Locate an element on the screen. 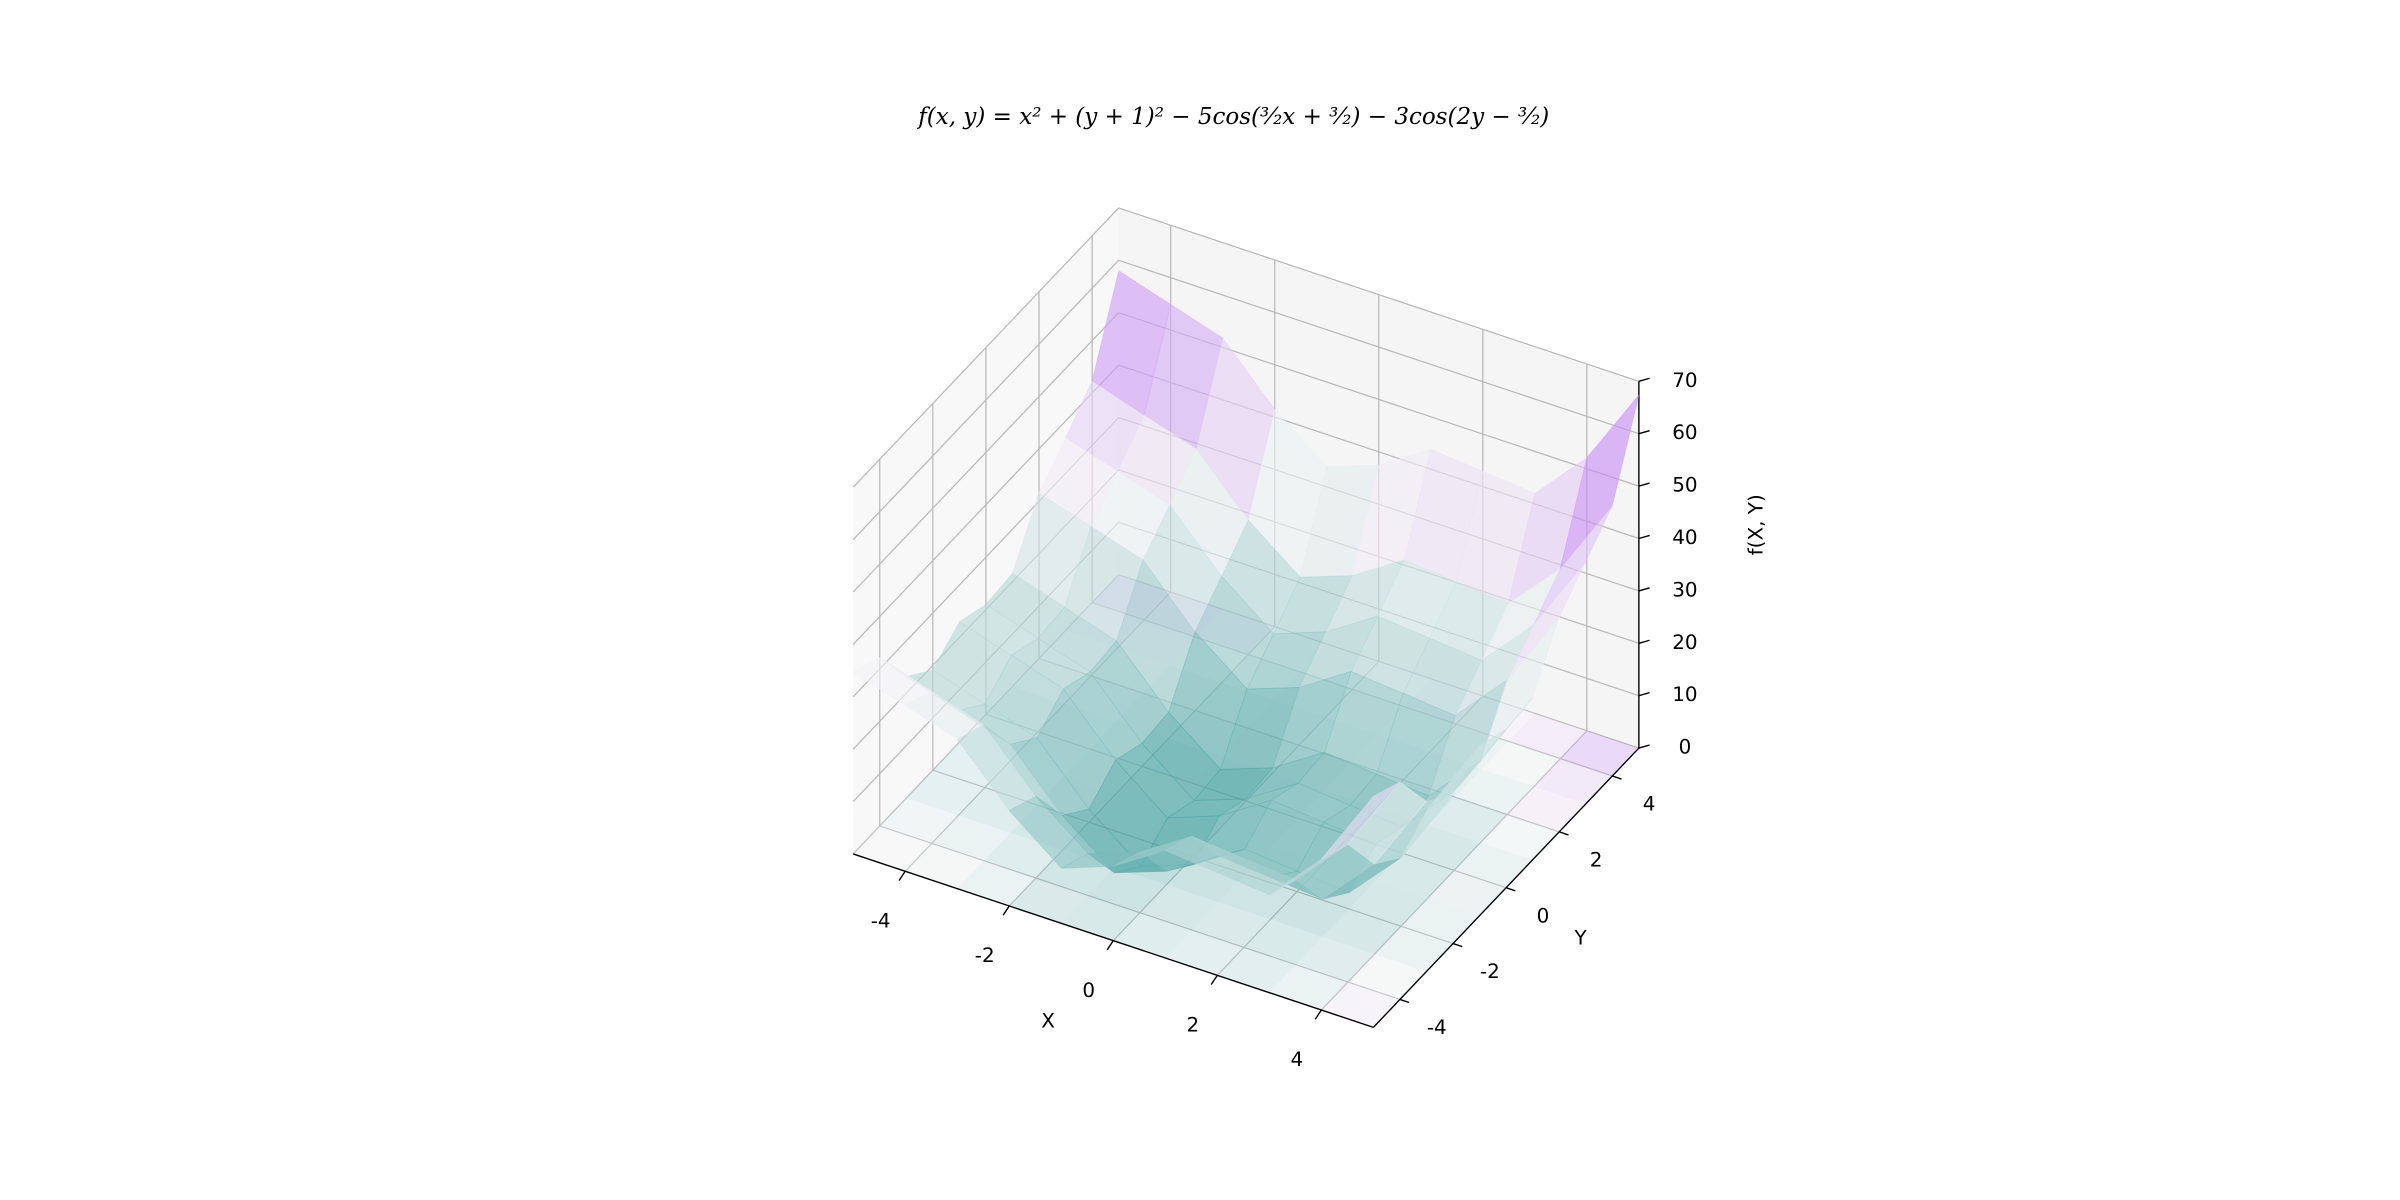 The image size is (2400, 1200). x-tick-label: 4 is located at coordinates (1296, 1059).